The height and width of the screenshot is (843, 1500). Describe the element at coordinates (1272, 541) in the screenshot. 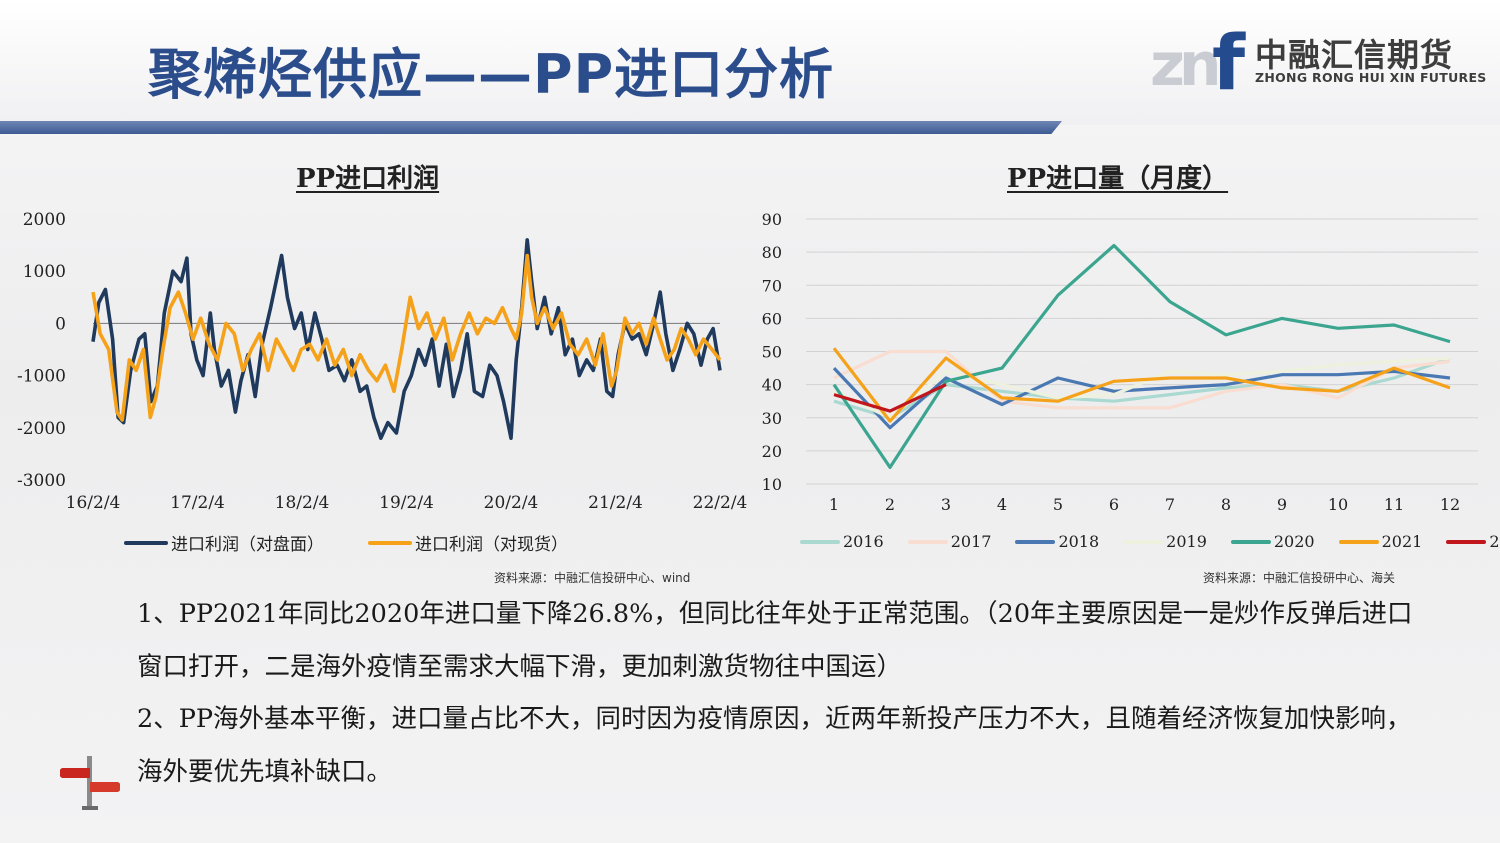

I see `legend-item-2020: 2020` at that location.